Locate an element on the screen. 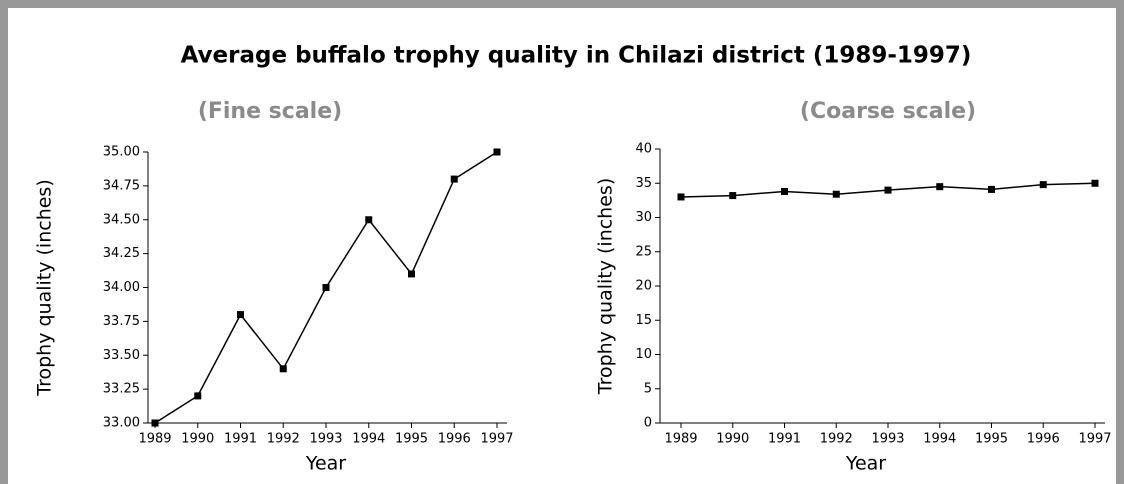 This screenshot has width=1124, height=484. y-tick-label: 33.00 is located at coordinates (121, 423).